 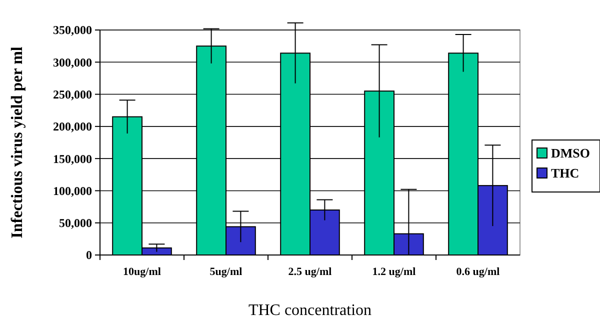 I want to click on y-tick-label: 300,000, so click(x=72, y=62).